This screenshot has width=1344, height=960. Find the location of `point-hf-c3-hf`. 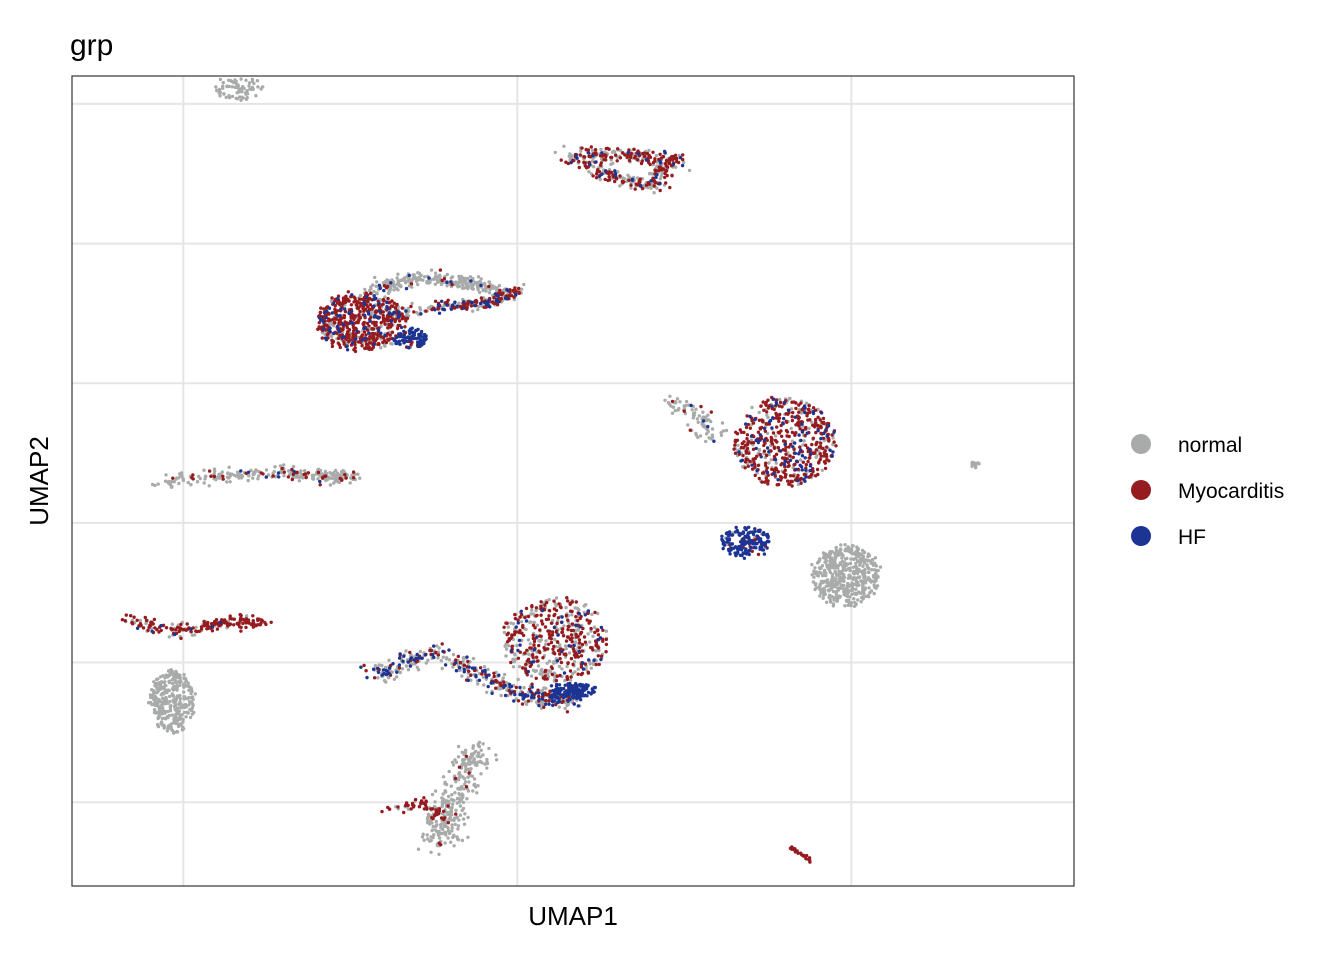

point-hf-c3-hf is located at coordinates (408, 337).